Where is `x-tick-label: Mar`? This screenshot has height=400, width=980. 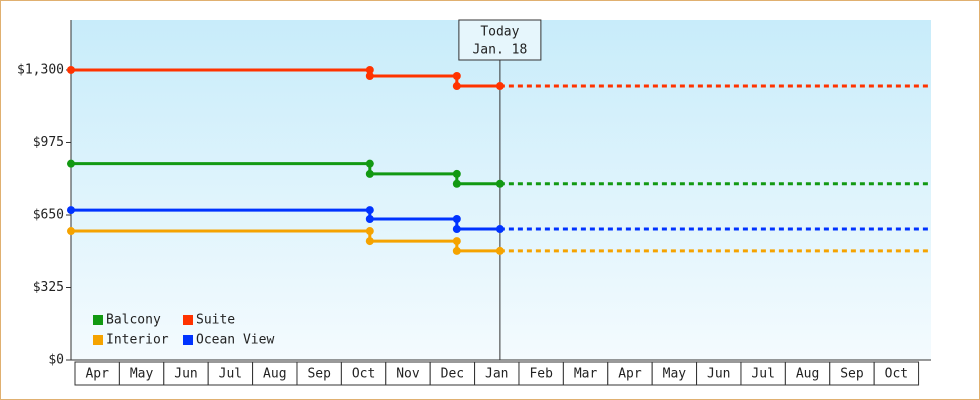 x-tick-label: Mar is located at coordinates (586, 374).